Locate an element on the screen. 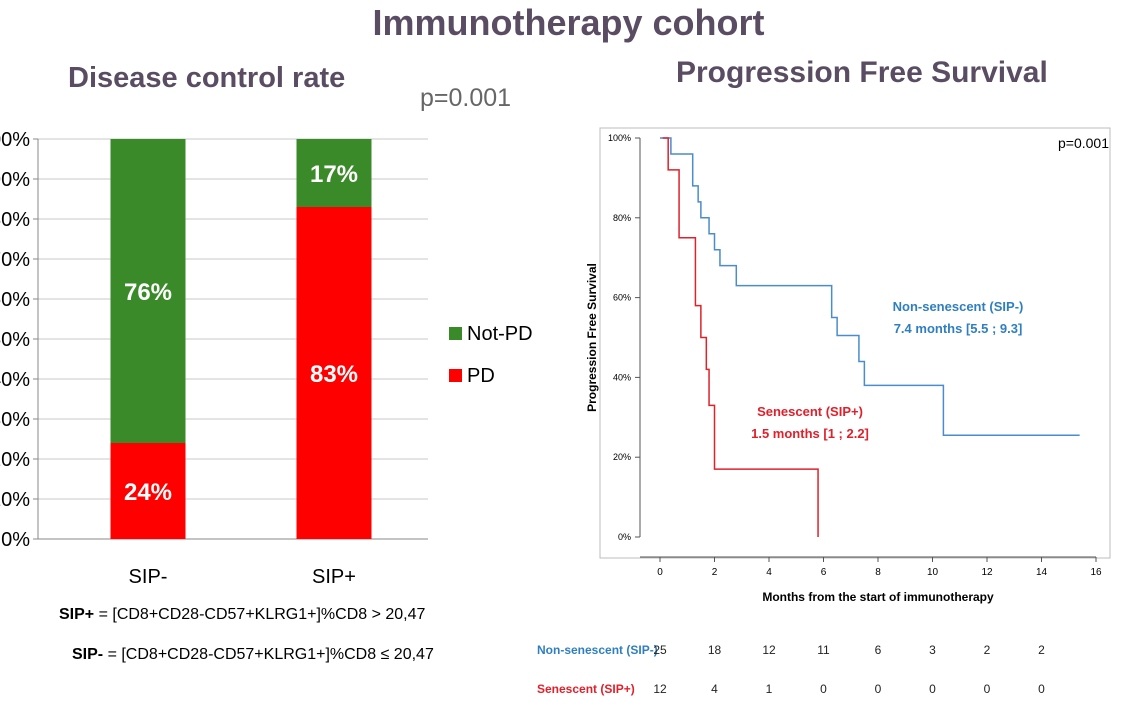  bar-data-label: 17% is located at coordinates (334, 174).